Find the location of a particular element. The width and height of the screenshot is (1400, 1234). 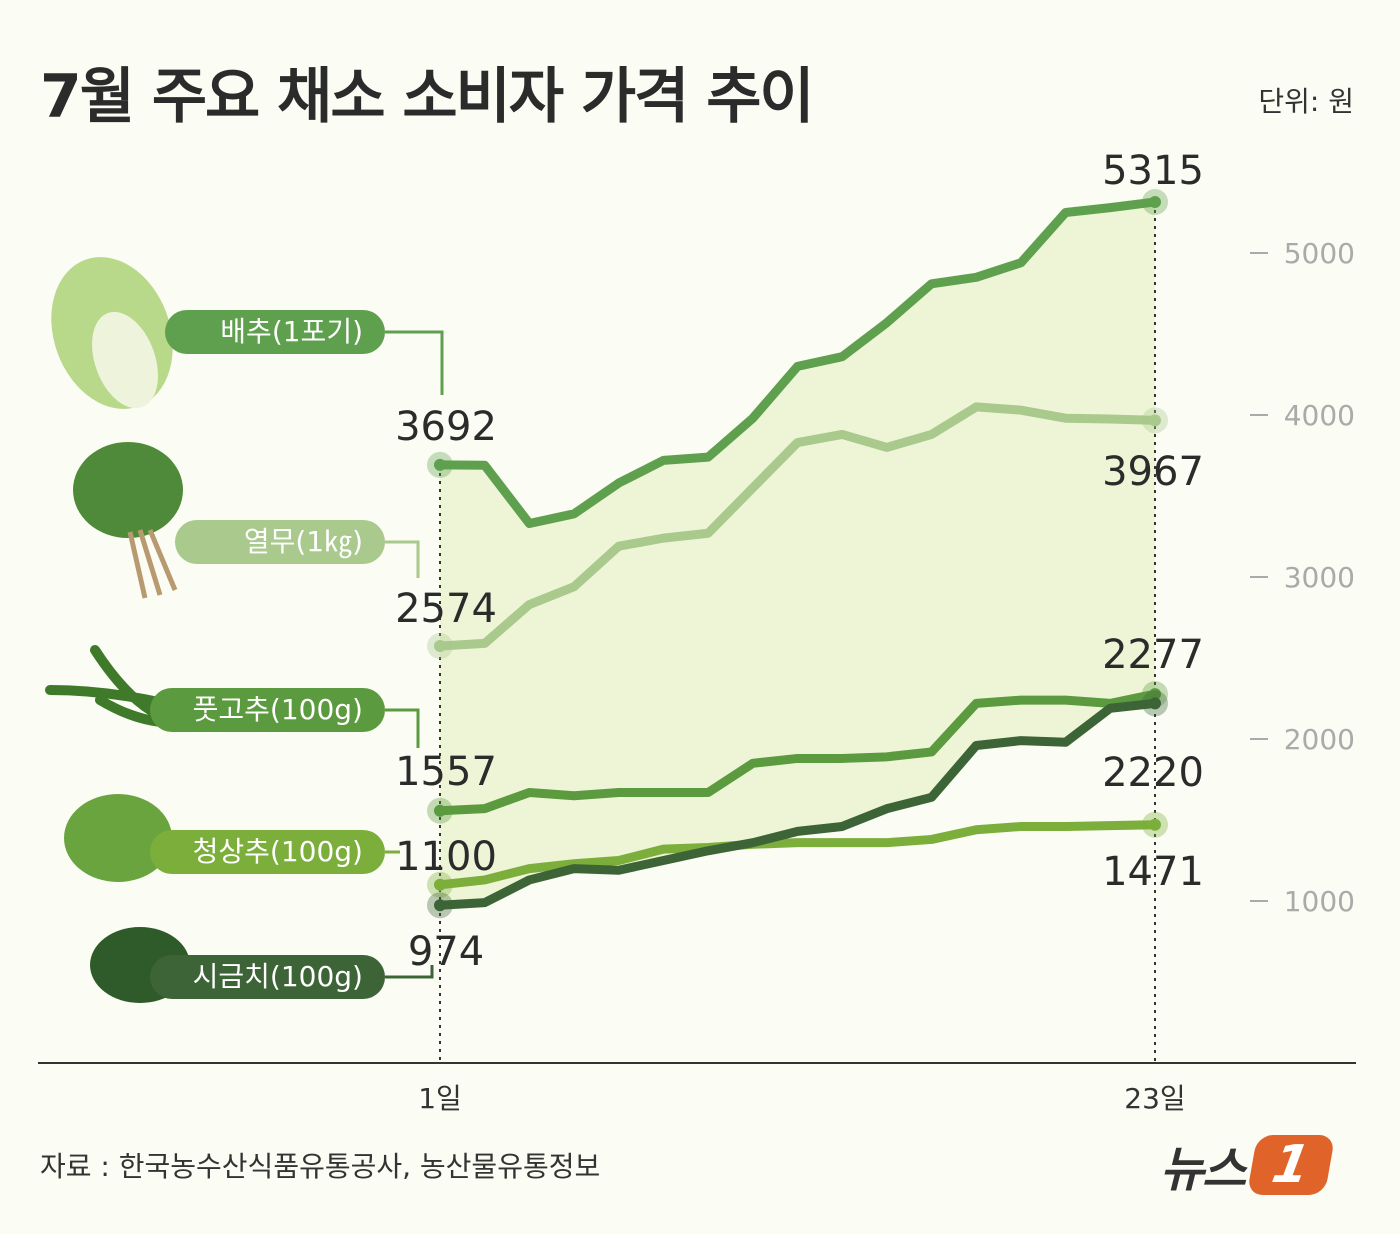

series-label-pill: 청상추(100g) is located at coordinates (267, 852).